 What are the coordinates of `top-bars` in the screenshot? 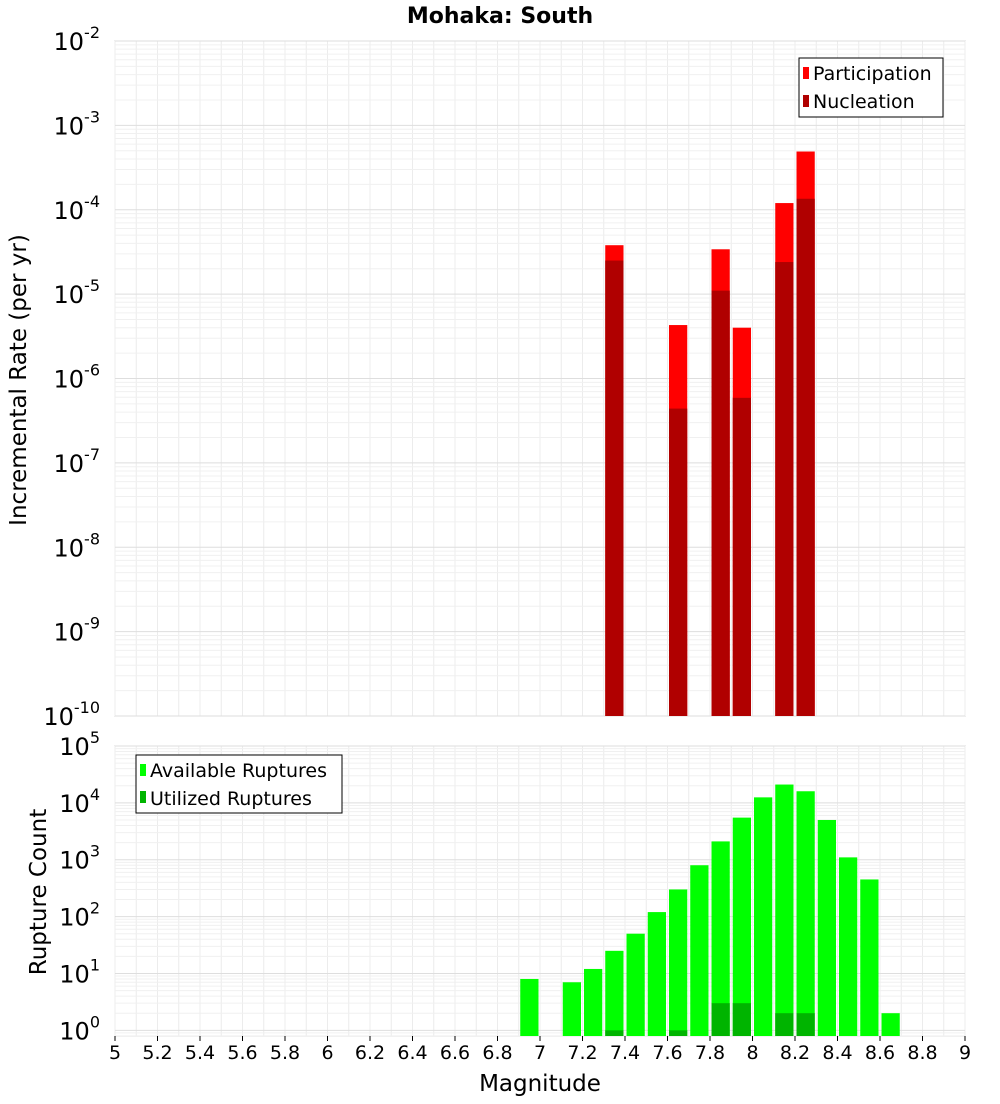 It's located at (710, 433).